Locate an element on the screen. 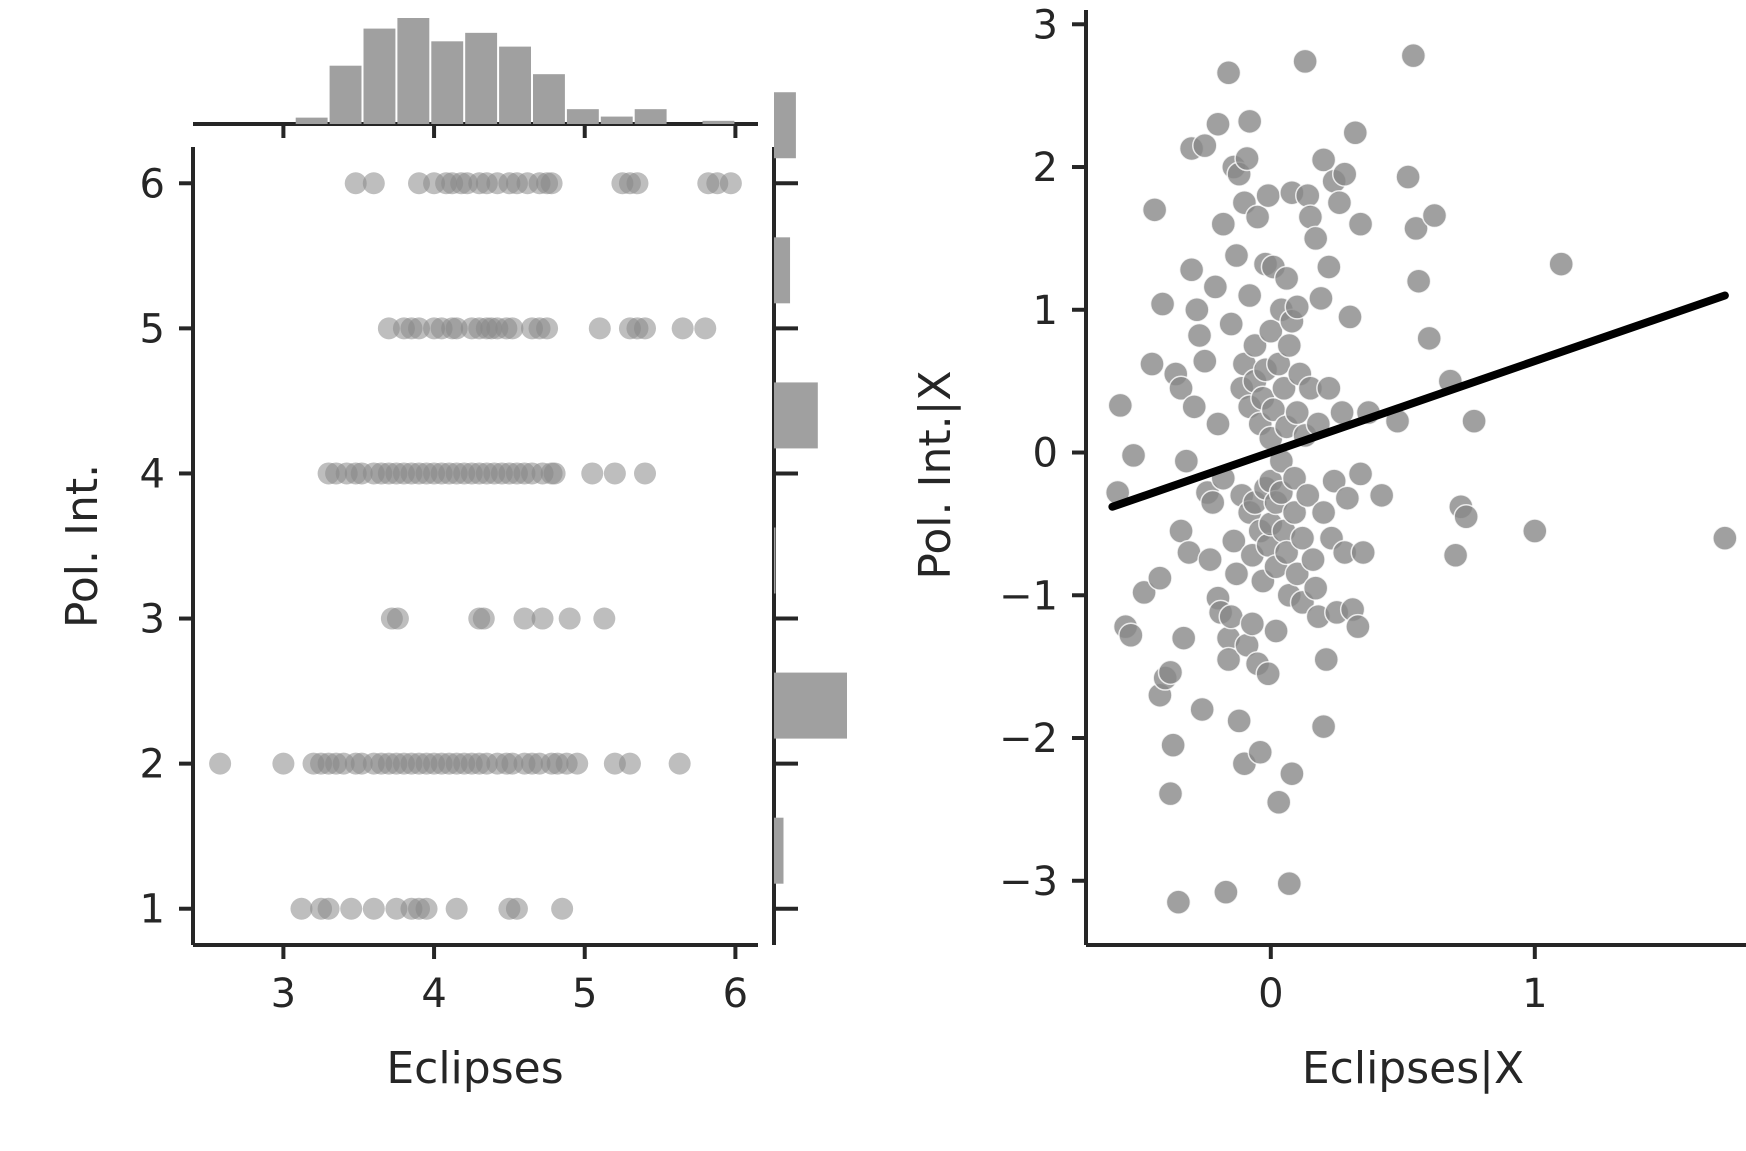  marginal-histogram-x is located at coordinates (475, 78).